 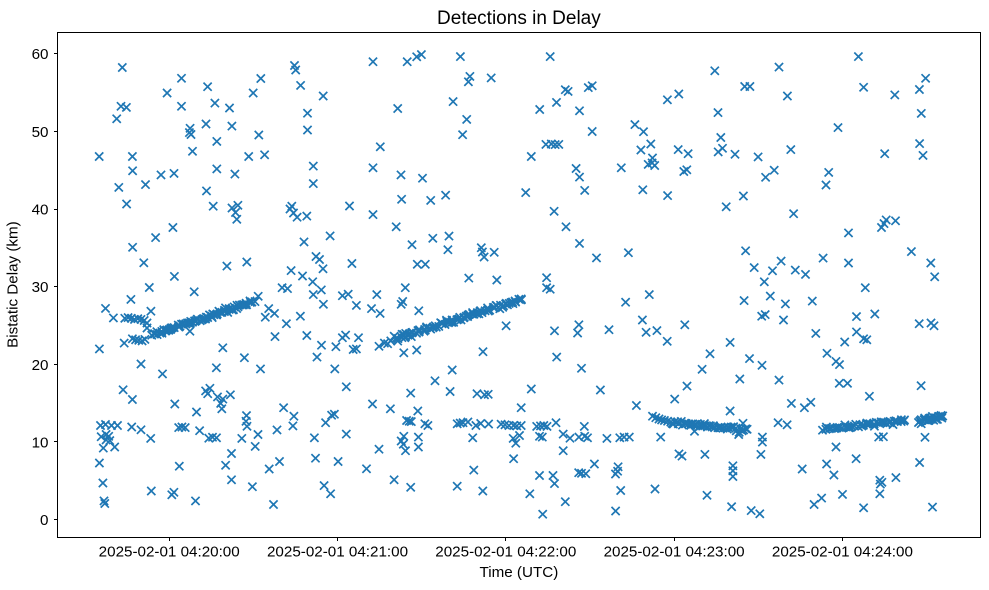 I want to click on svg-text: 2025-02-01 04:20:00, so click(x=169, y=551).